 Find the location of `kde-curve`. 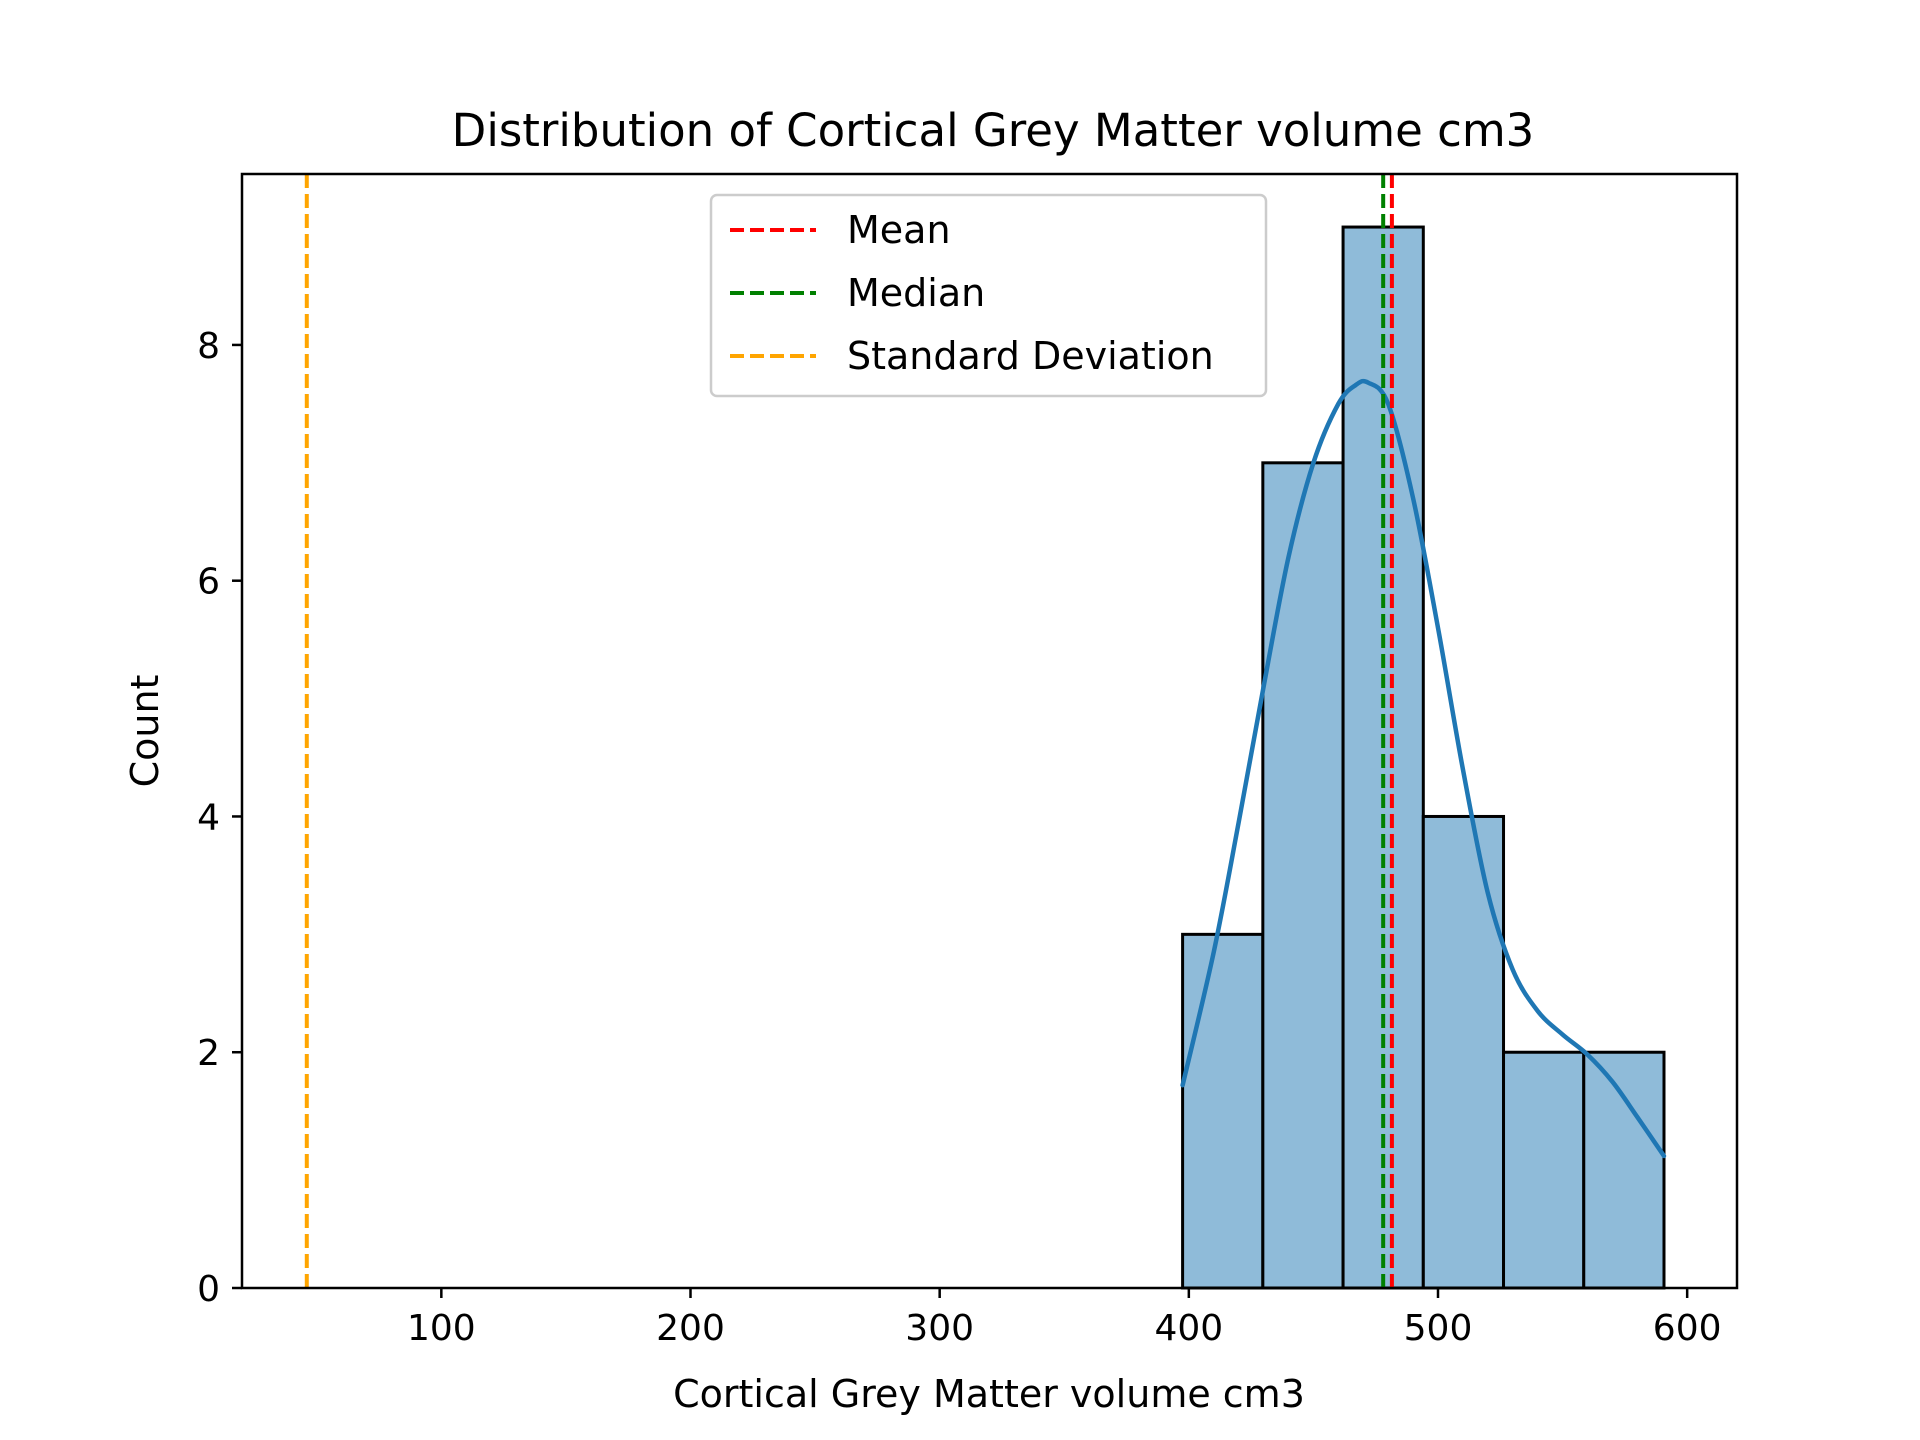

kde-curve is located at coordinates (1423, 768).